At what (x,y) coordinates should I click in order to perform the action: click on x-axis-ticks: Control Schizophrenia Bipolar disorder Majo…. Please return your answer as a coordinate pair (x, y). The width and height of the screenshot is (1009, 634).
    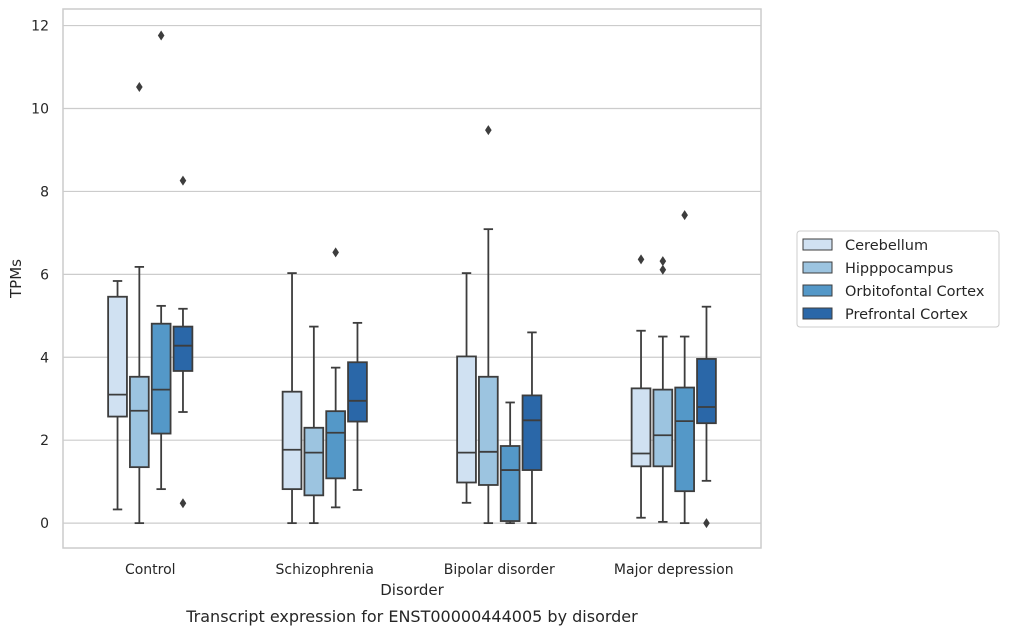
    Looking at the image, I should click on (429, 570).